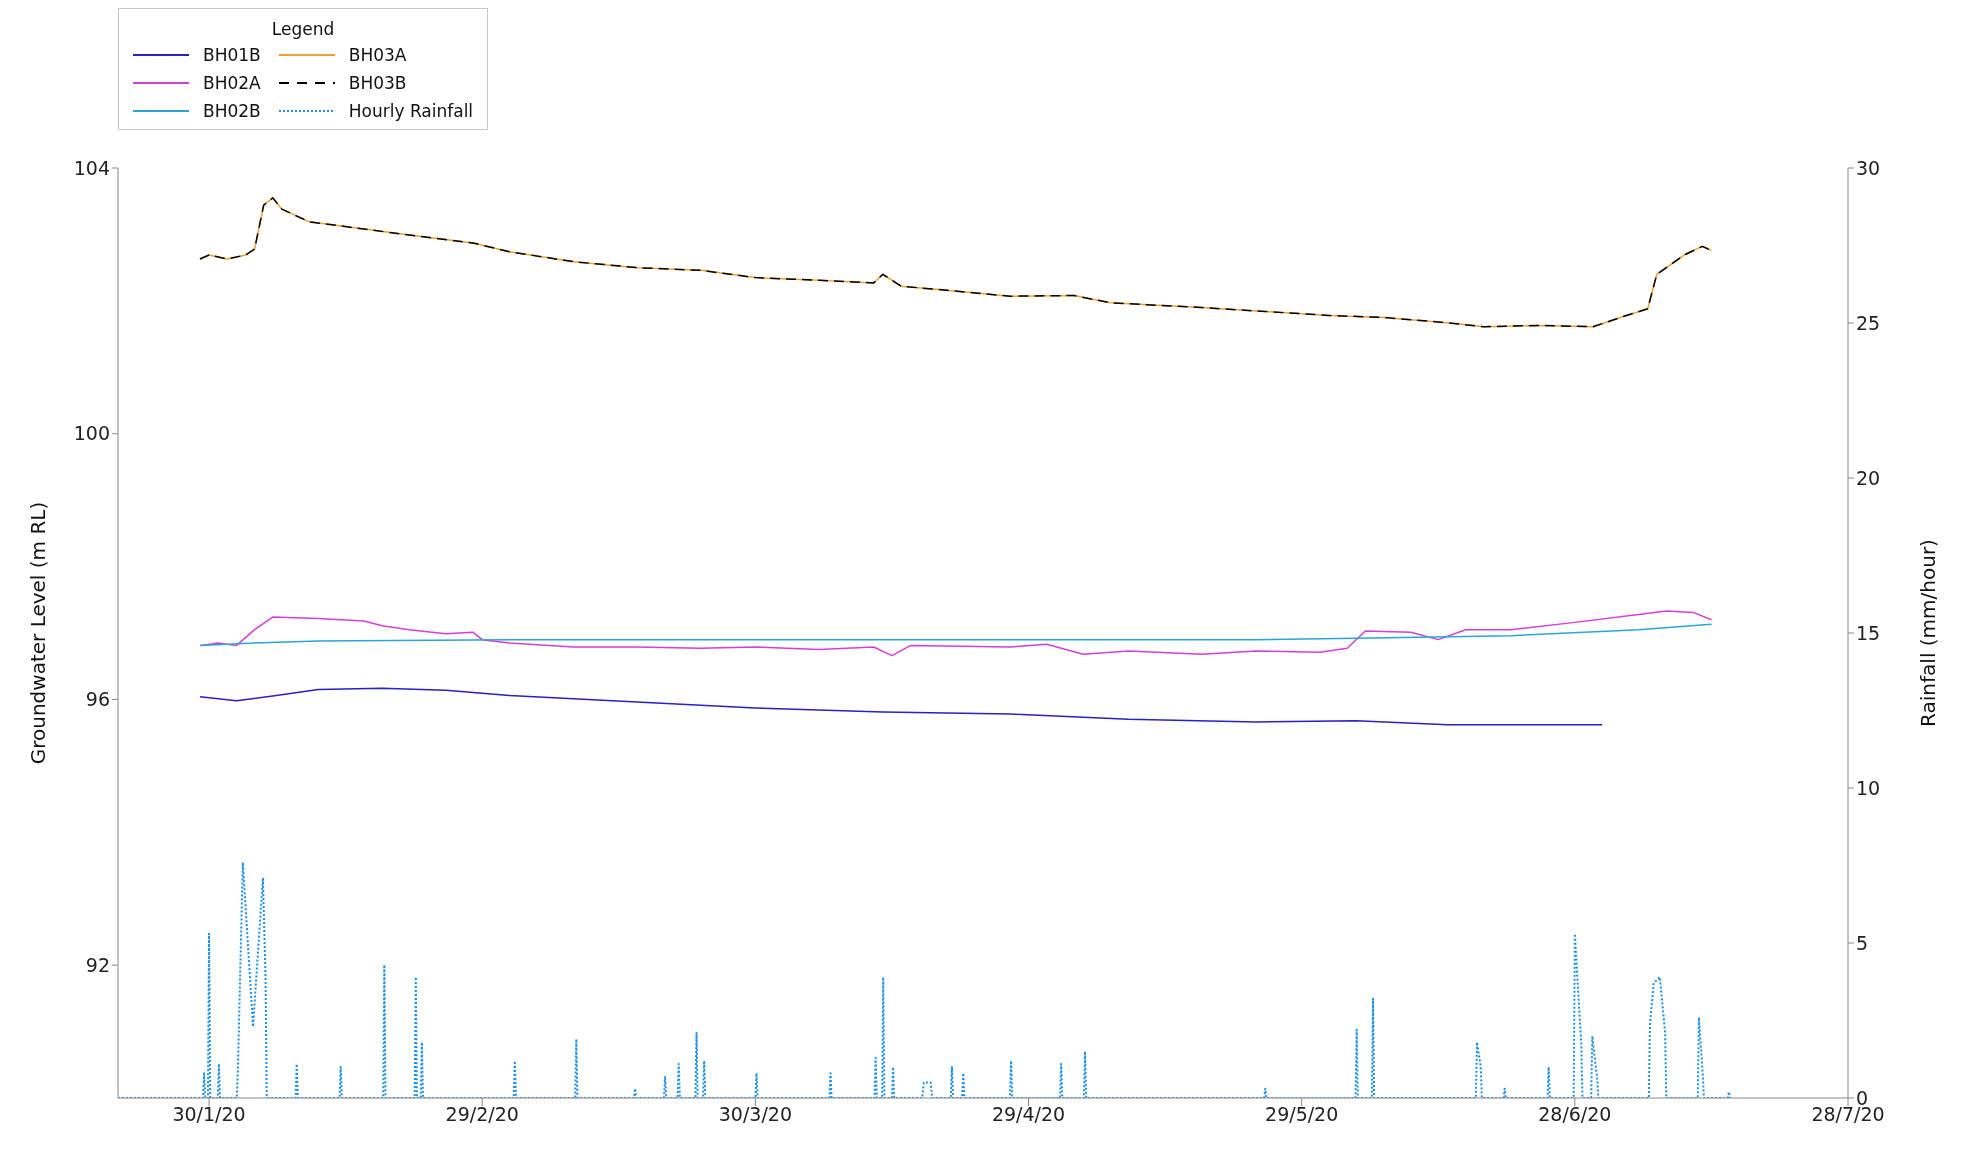 This screenshot has height=1158, width=1973. Describe the element at coordinates (1862, 942) in the screenshot. I see `y2-tick-label: 5` at that location.